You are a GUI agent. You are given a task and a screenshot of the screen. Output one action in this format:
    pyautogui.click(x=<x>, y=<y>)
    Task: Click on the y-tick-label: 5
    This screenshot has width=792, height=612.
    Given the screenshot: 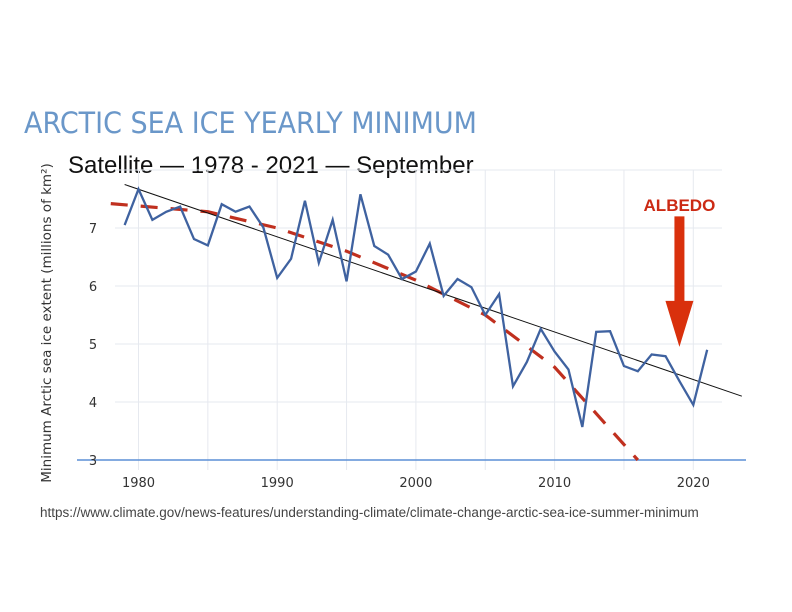 What is the action you would take?
    pyautogui.click(x=93, y=345)
    